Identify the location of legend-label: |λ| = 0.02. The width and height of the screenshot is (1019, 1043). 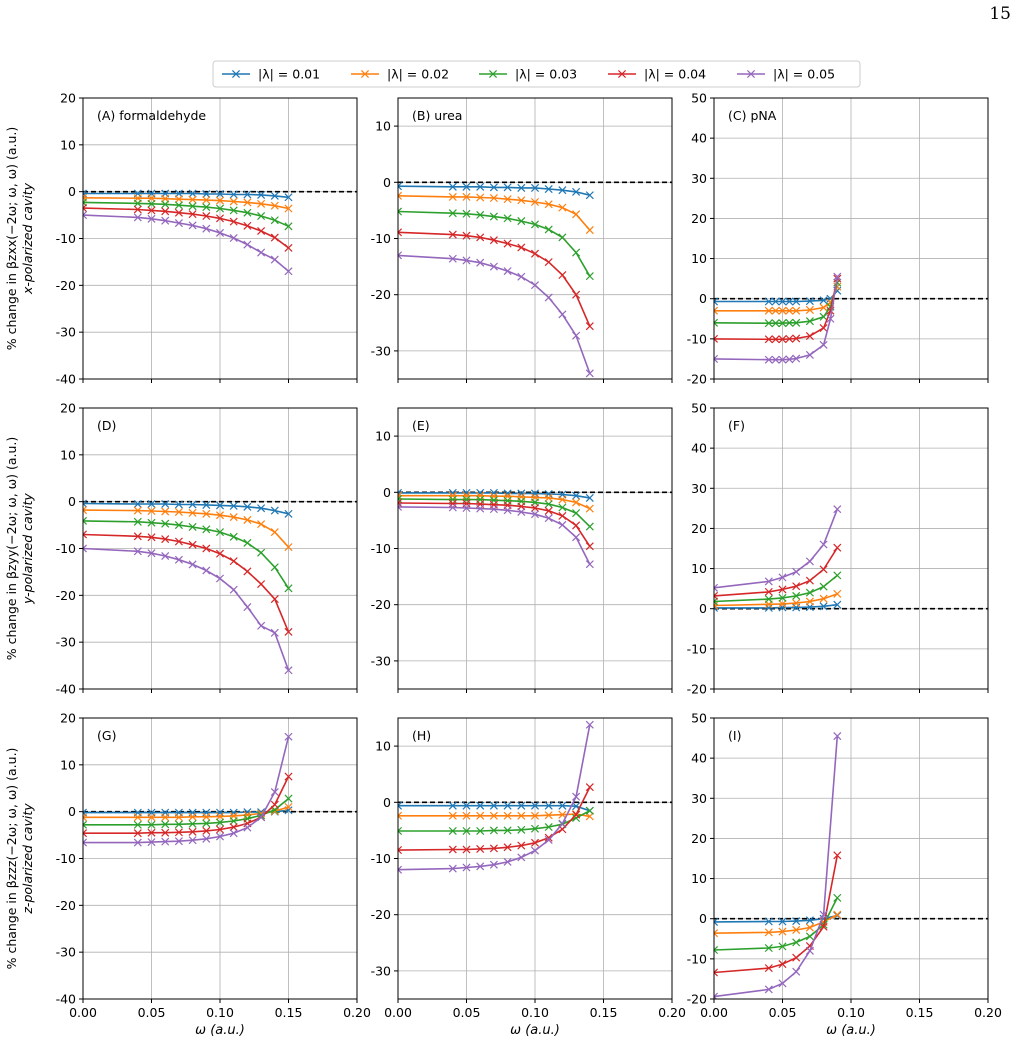
(418, 74).